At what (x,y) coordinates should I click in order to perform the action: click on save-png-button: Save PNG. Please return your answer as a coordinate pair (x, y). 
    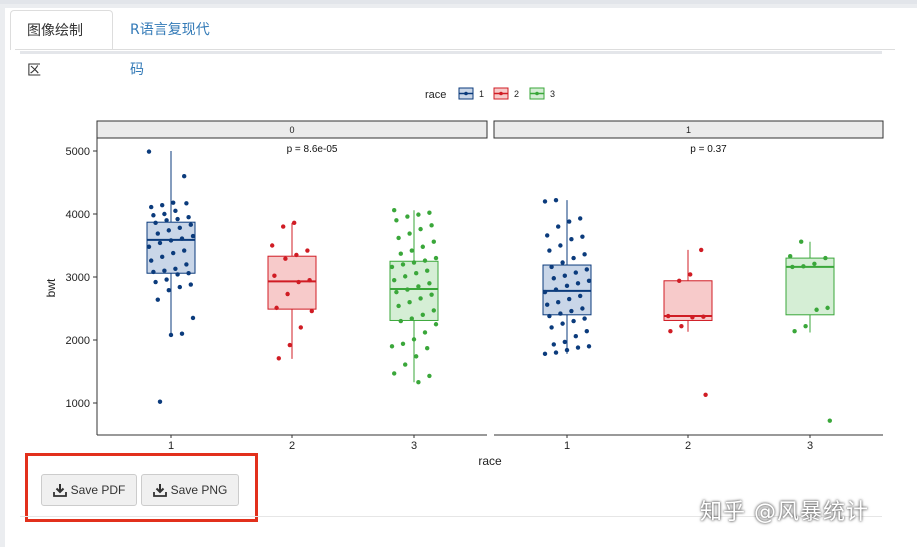
    Looking at the image, I should click on (190, 490).